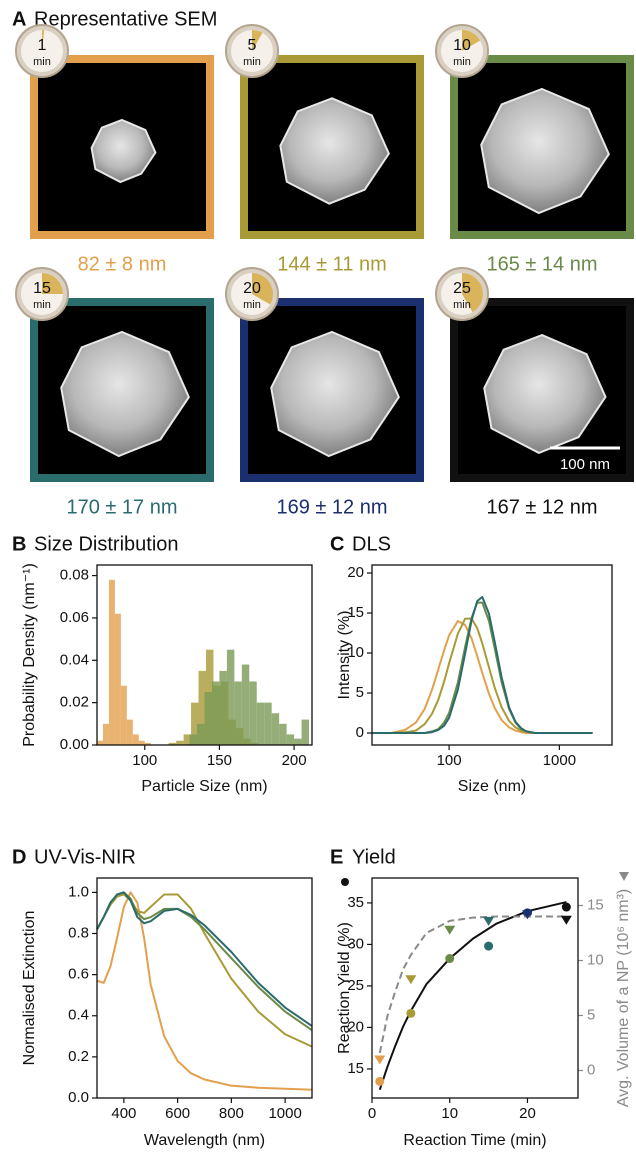 The image size is (636, 1153). I want to click on y-tick-label: 35, so click(355, 902).